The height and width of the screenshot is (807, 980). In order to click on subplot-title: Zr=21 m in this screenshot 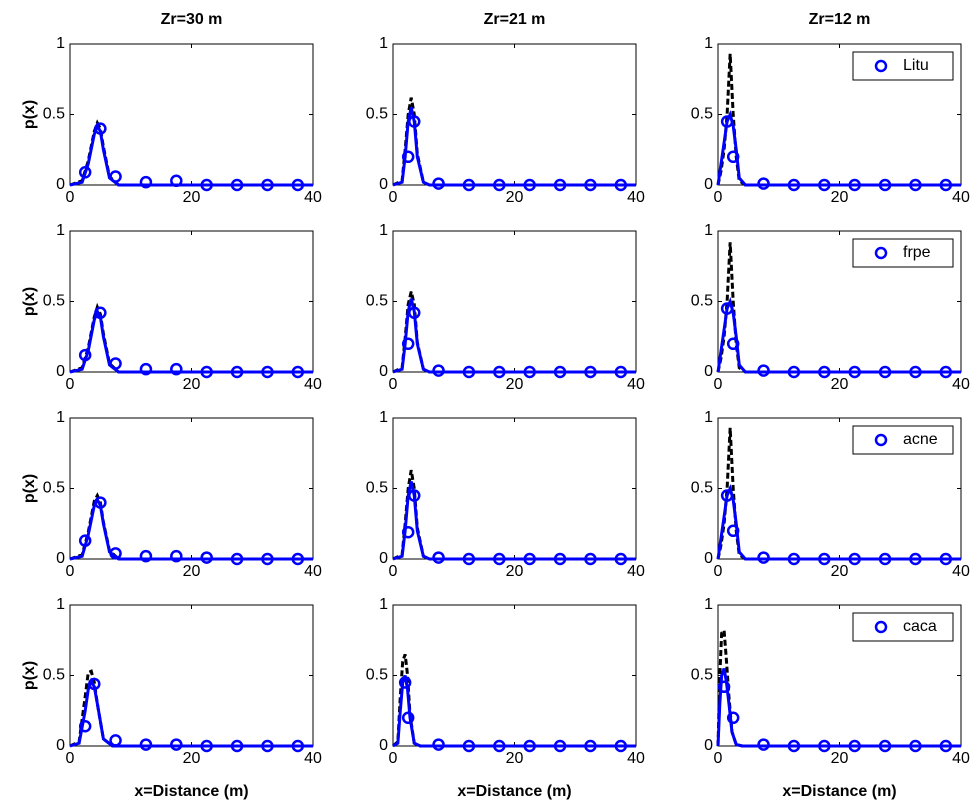, I will do `click(515, 19)`.